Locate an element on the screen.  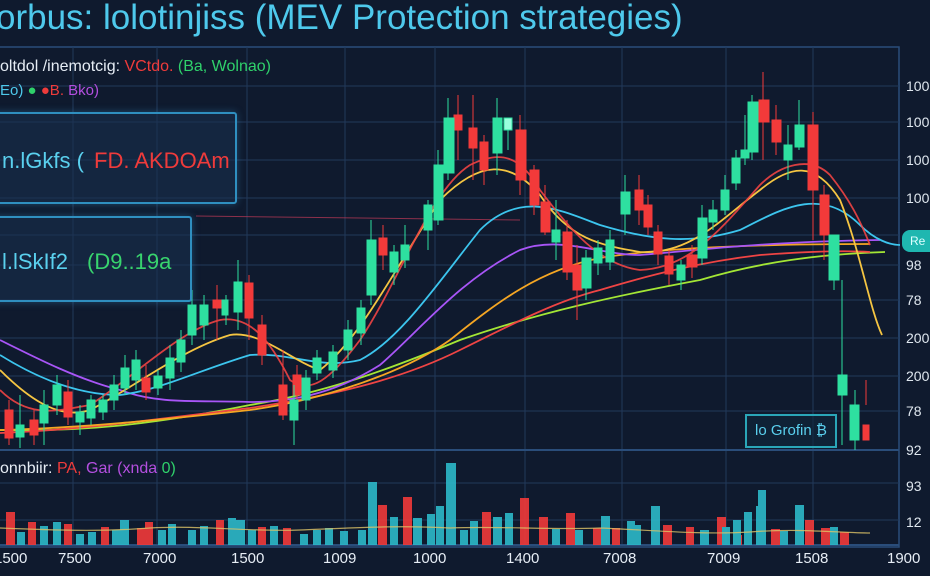
volume-bars is located at coordinates (435, 504).